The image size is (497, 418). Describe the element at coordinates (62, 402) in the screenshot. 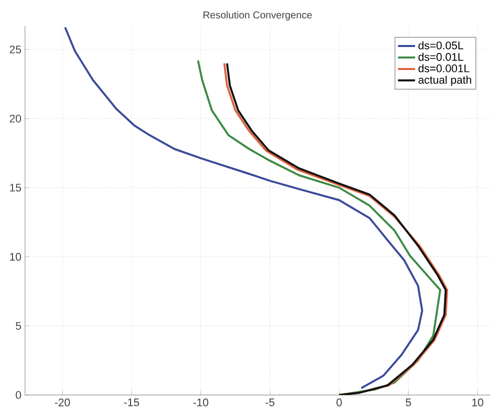

I see `x-tick-label: -20` at that location.